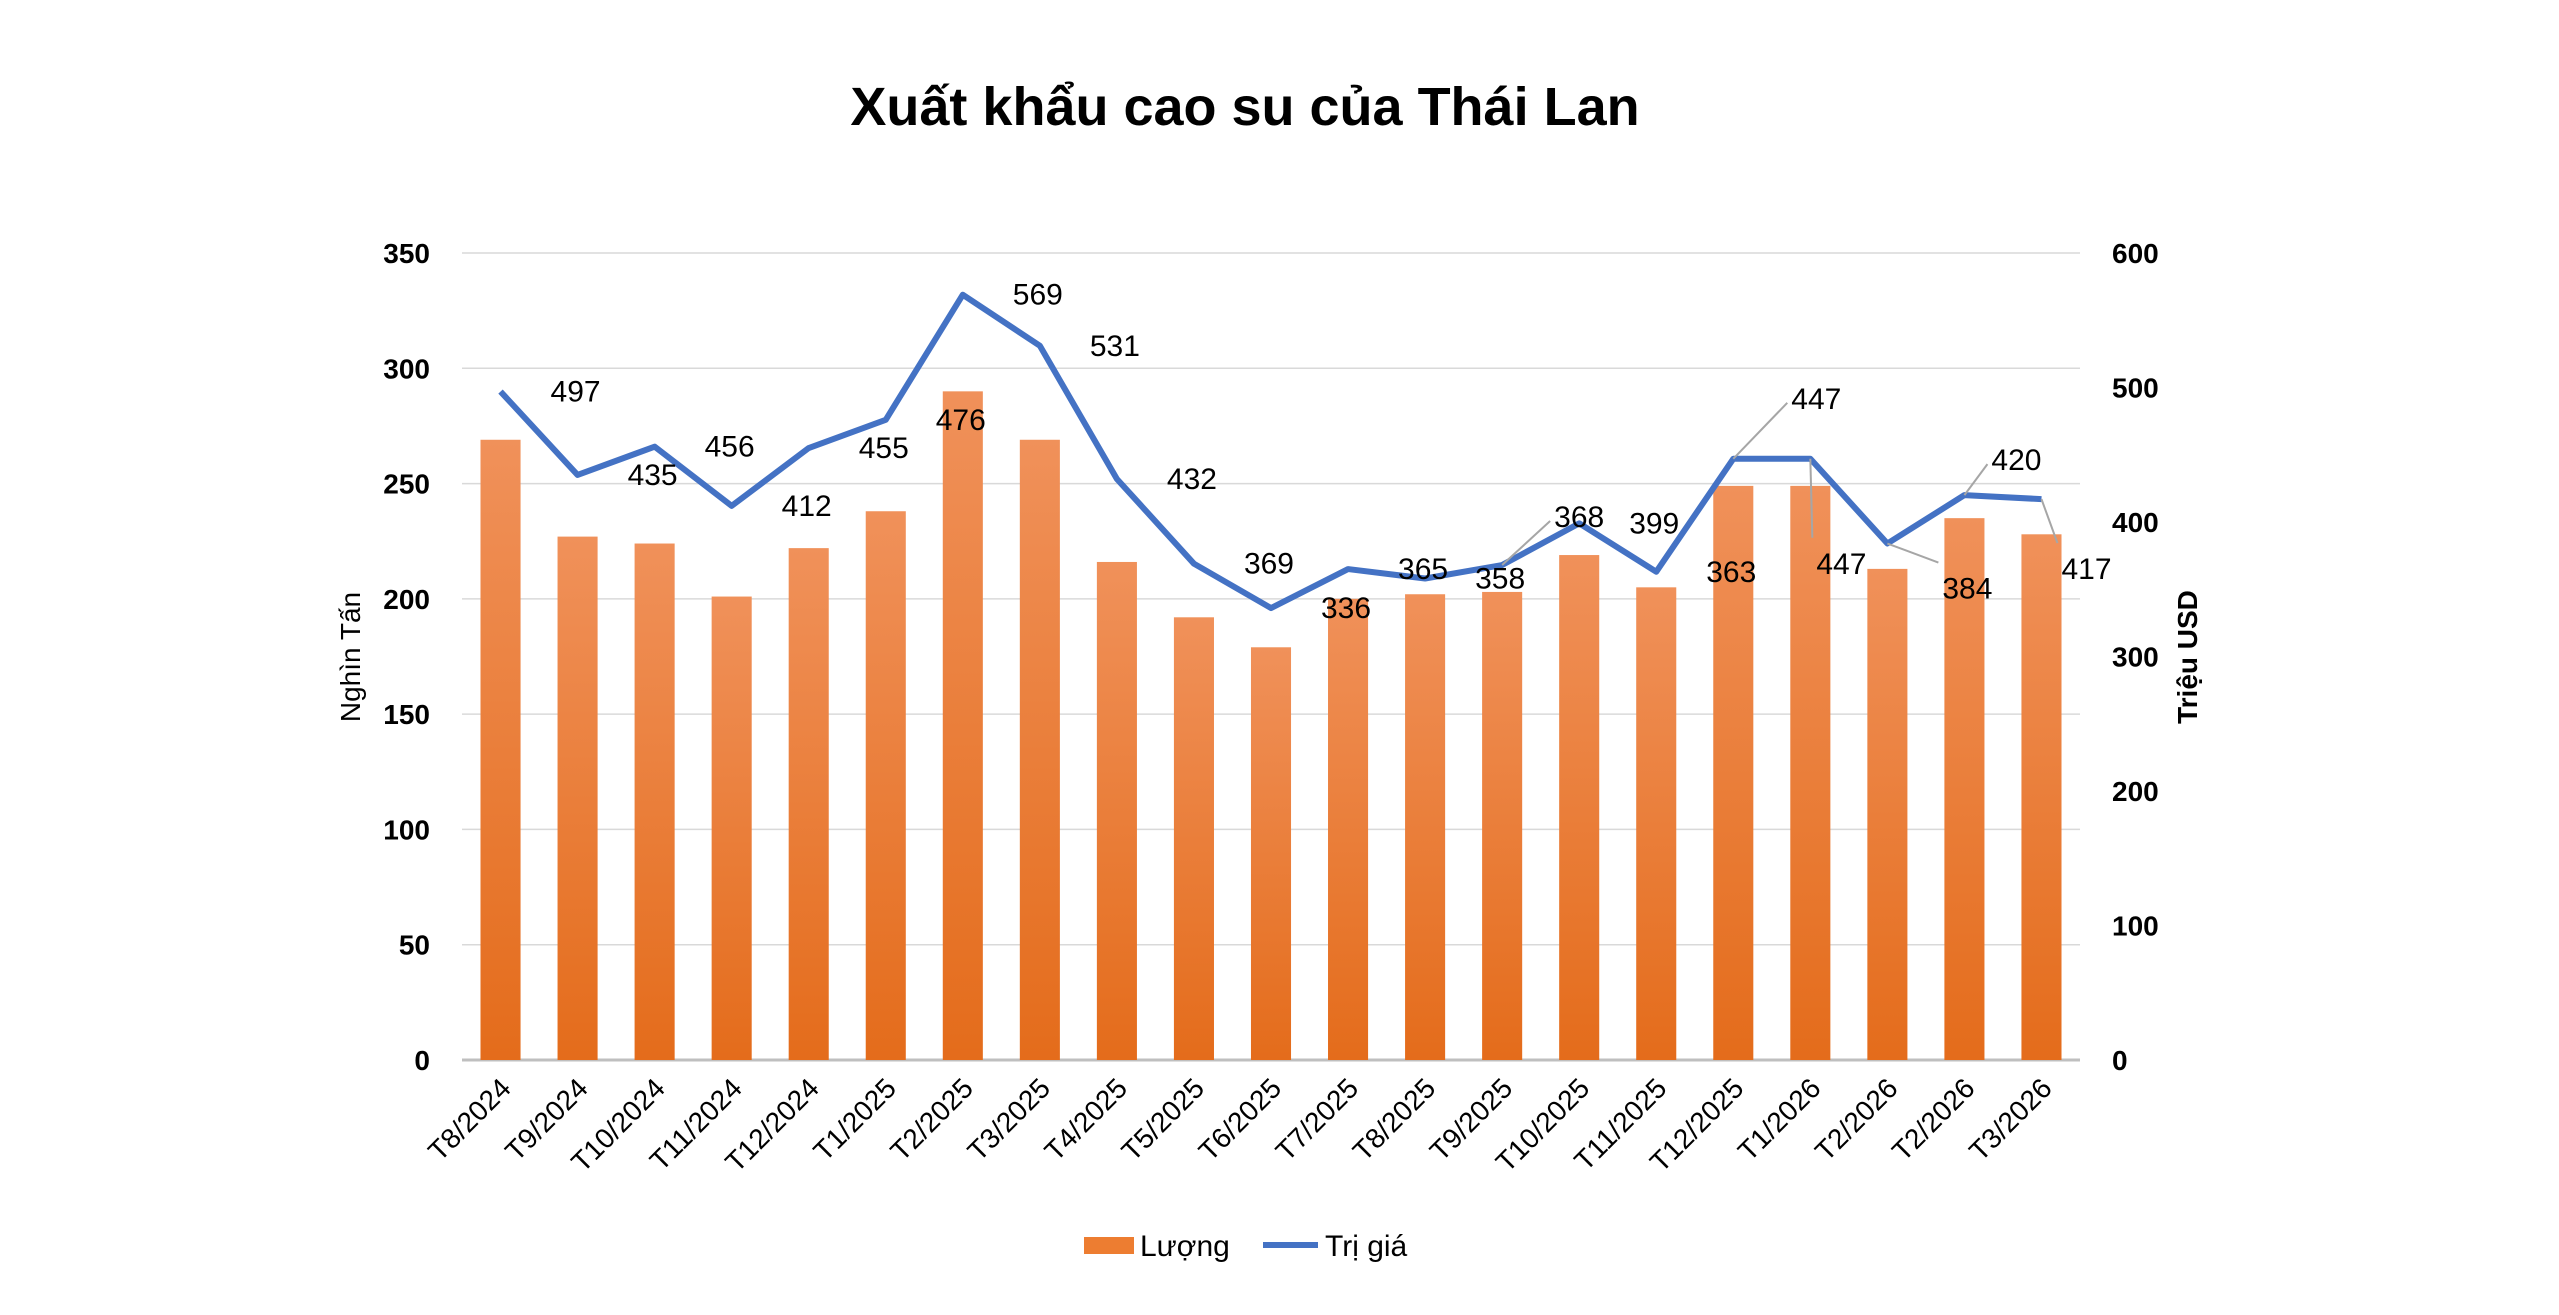 The height and width of the screenshot is (1315, 2559). Describe the element at coordinates (2120, 1060) in the screenshot. I see `y2-tick-label: 0` at that location.